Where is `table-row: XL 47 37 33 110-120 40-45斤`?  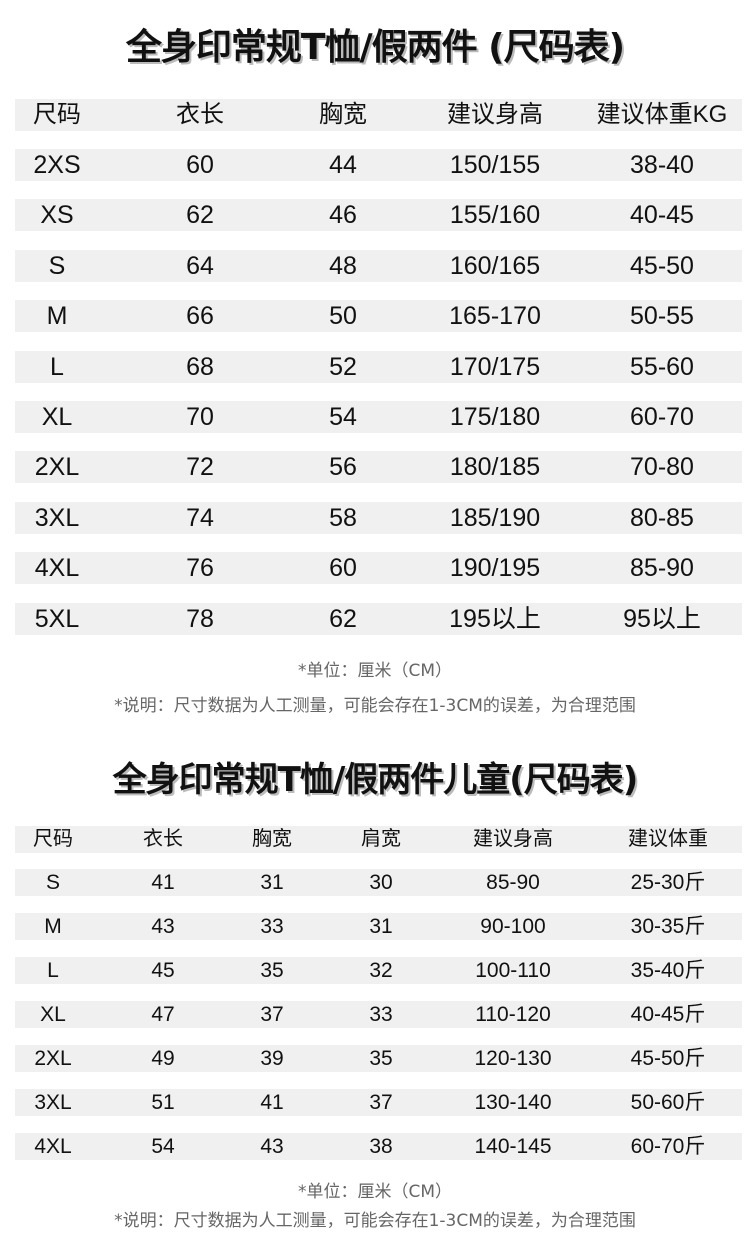 table-row: XL 47 37 33 110-120 40-45斤 is located at coordinates (378, 1014).